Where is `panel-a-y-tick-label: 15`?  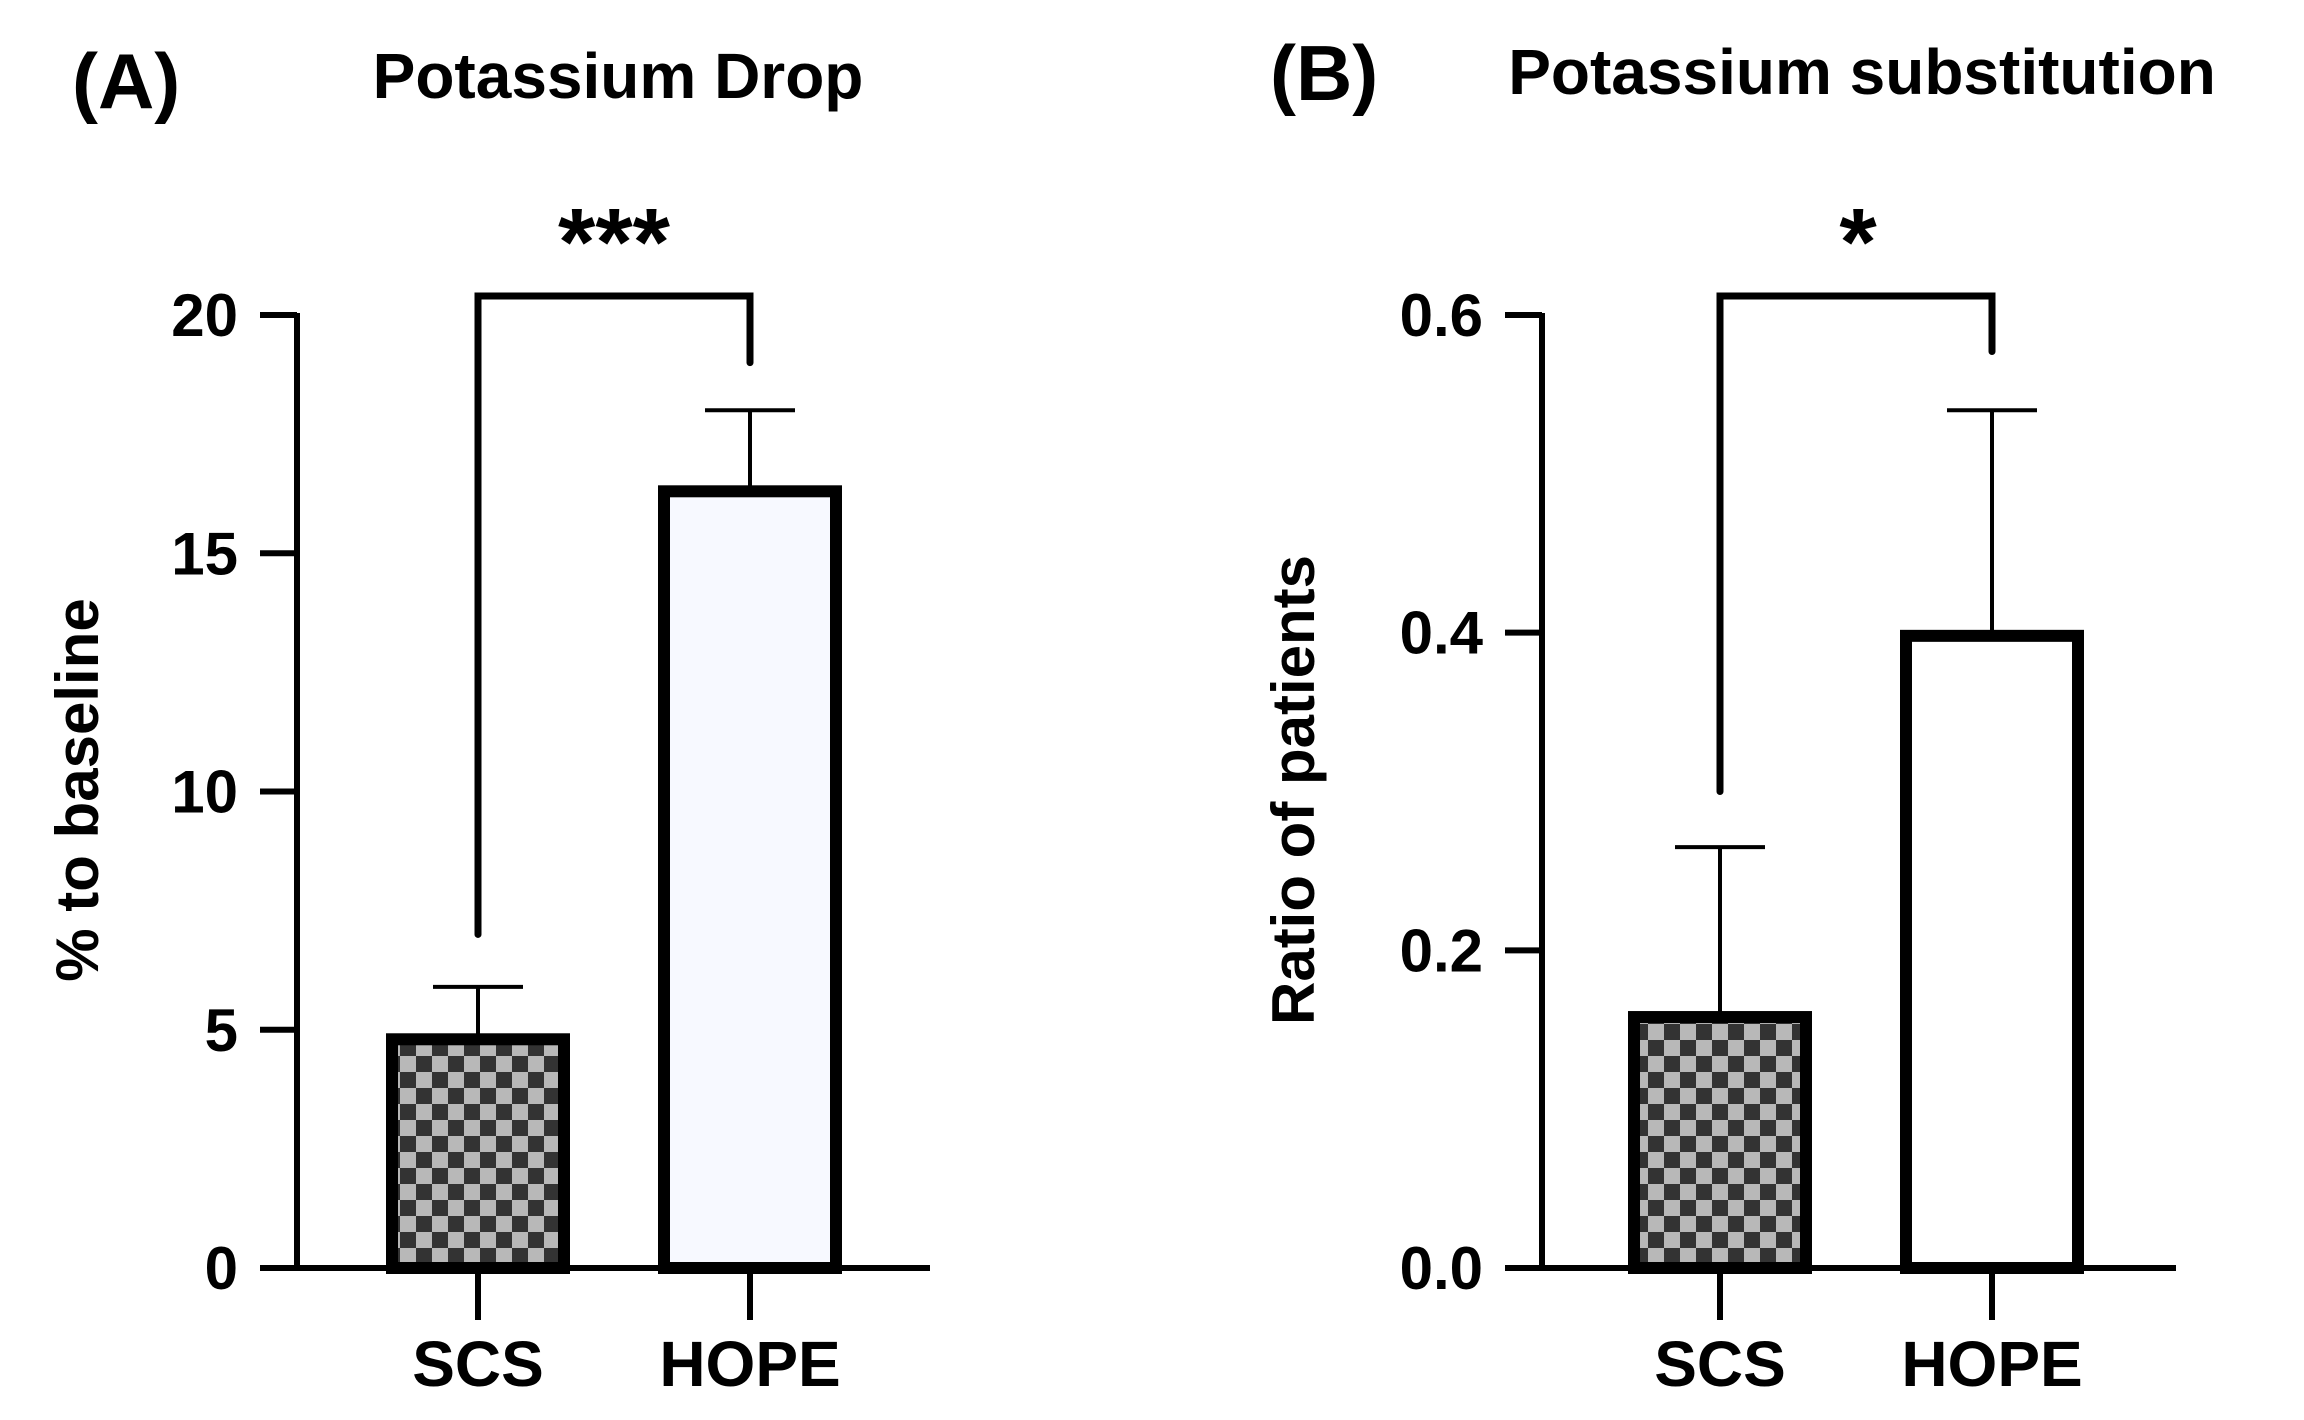 panel-a-y-tick-label: 15 is located at coordinates (204, 553).